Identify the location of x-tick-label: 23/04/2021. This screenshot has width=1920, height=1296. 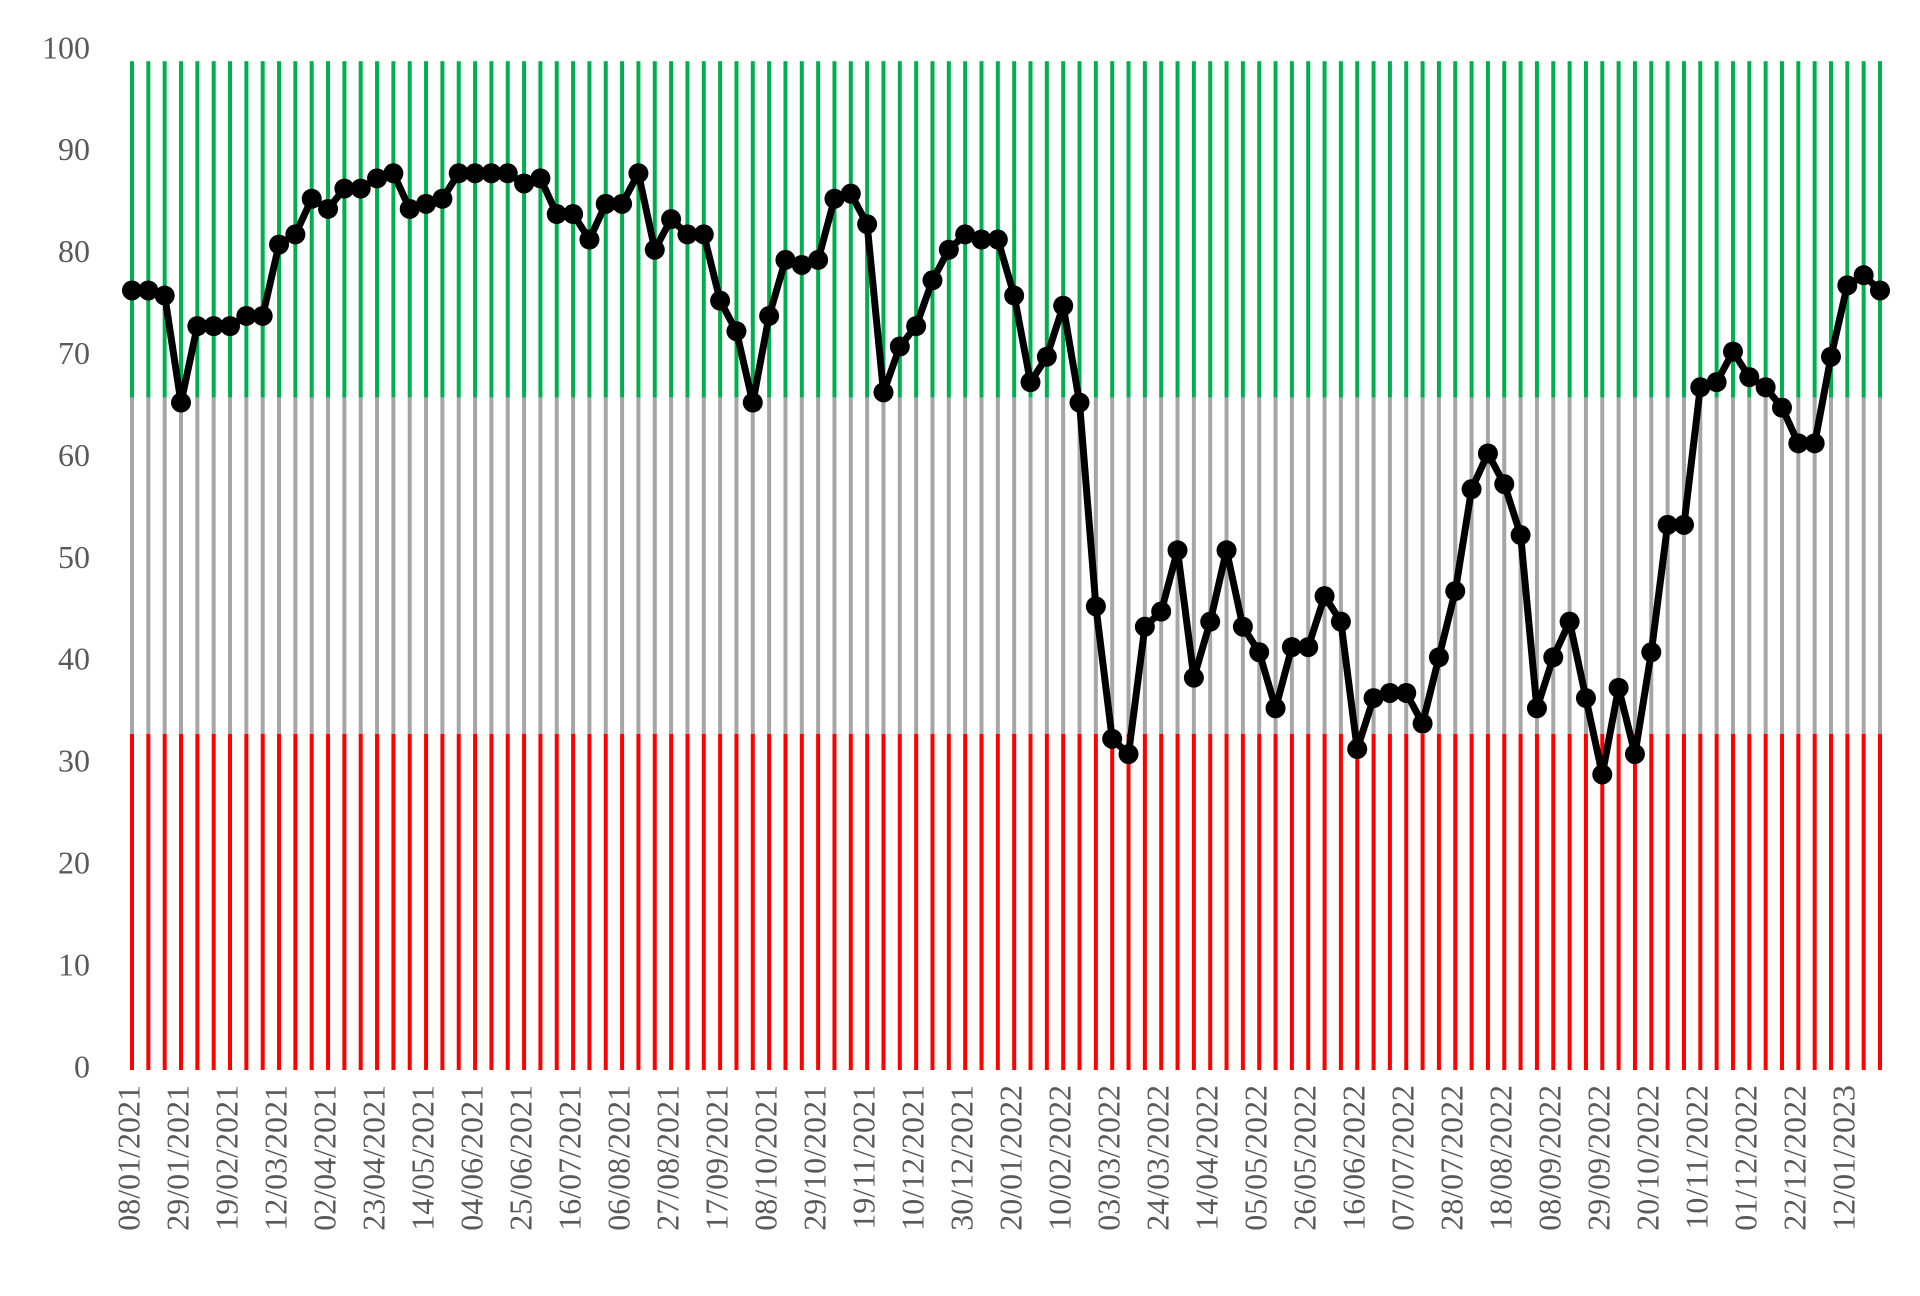
(373, 1158).